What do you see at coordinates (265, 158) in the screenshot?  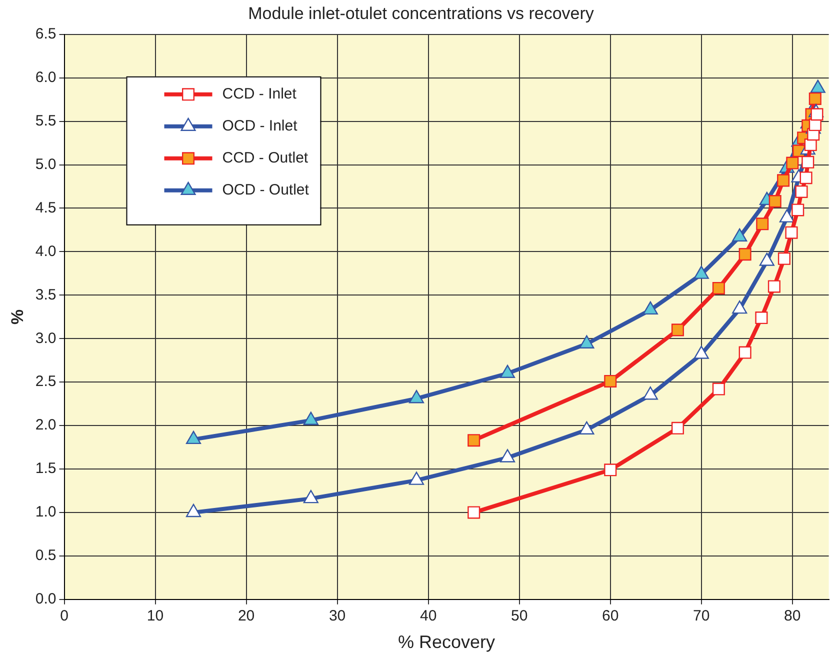 I see `legend-label: CCD - Outlet` at bounding box center [265, 158].